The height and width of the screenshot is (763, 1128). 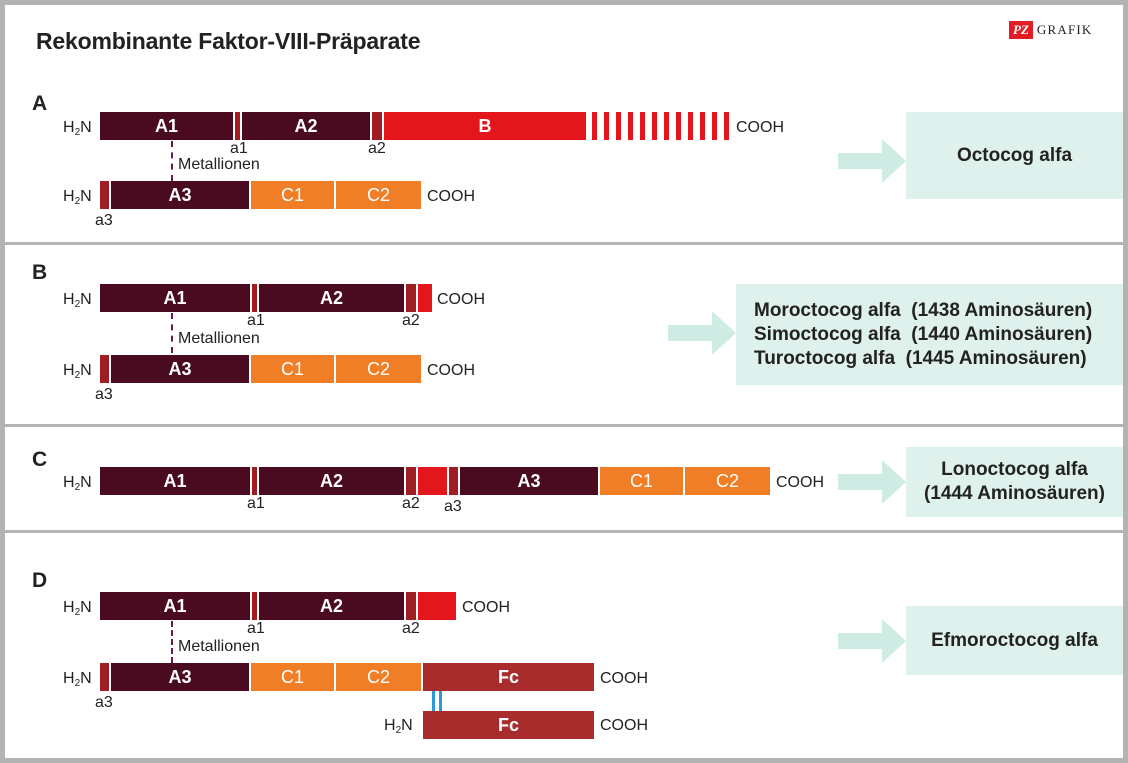 What do you see at coordinates (485, 126) in the screenshot?
I see `domain-b: B` at bounding box center [485, 126].